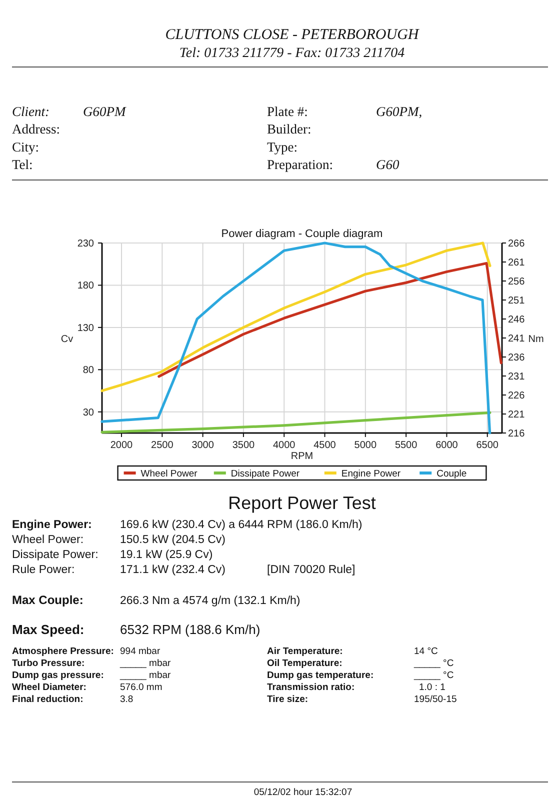 This screenshot has width=550, height=800. What do you see at coordinates (536, 339) in the screenshot?
I see `y2-axis-title: Nm` at bounding box center [536, 339].